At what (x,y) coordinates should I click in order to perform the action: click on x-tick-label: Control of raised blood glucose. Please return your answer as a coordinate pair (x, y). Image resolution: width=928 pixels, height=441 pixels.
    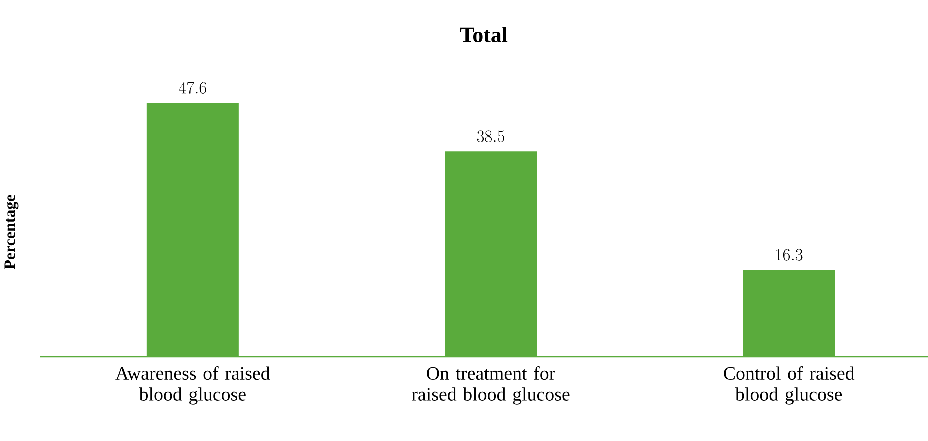
    Looking at the image, I should click on (789, 385).